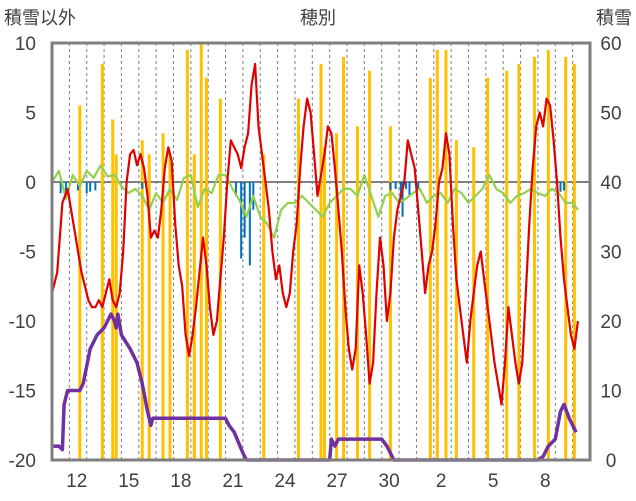  Describe the element at coordinates (27, 253) in the screenshot. I see `y-left-tick-label: -5` at that location.